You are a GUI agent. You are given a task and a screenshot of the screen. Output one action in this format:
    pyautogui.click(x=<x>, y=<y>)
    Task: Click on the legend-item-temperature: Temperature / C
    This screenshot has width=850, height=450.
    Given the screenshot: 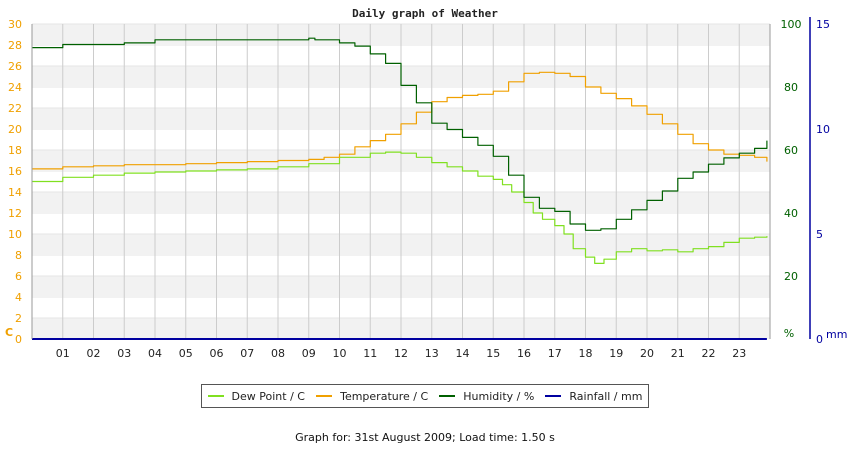 What is the action you would take?
    pyautogui.click(x=372, y=396)
    